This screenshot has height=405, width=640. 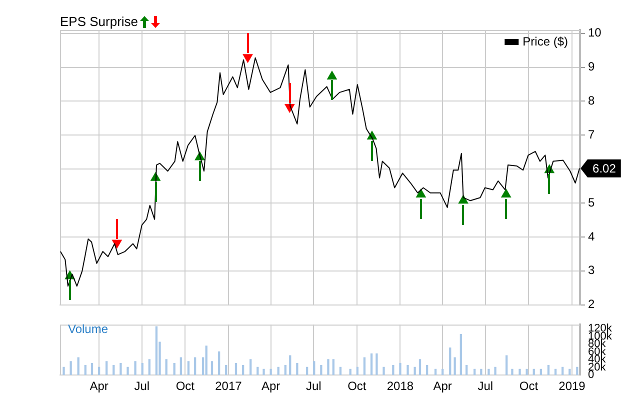 I want to click on y-tick-label: 0, so click(x=591, y=375).